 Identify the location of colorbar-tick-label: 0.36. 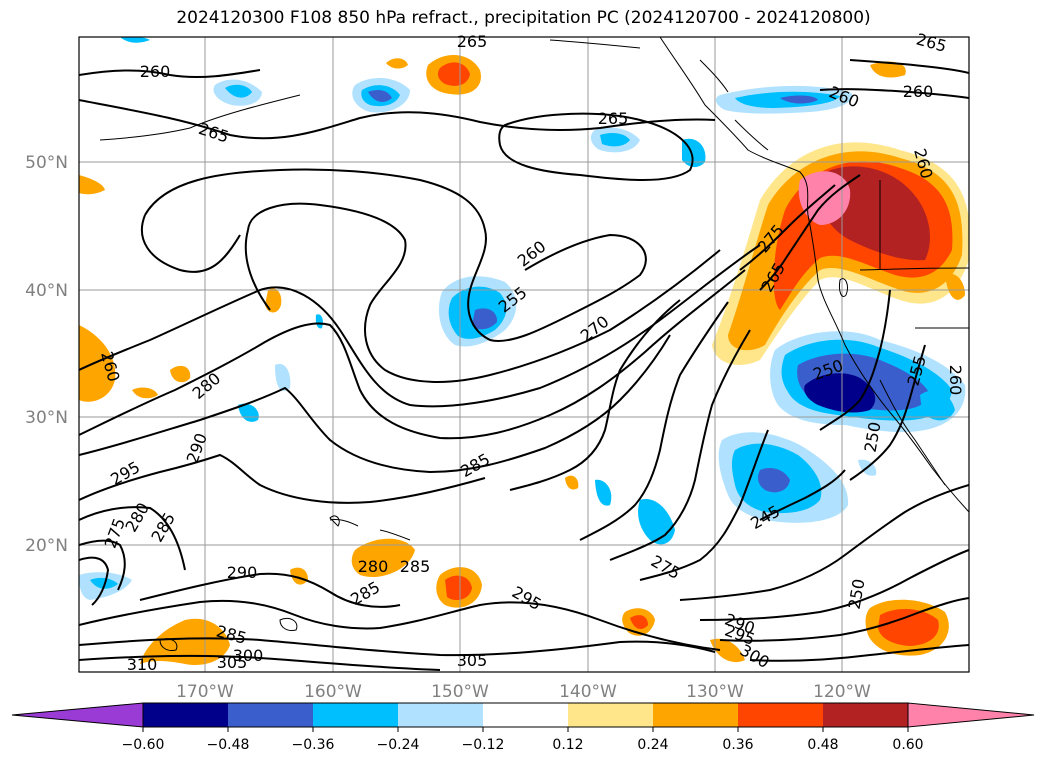
(737, 745).